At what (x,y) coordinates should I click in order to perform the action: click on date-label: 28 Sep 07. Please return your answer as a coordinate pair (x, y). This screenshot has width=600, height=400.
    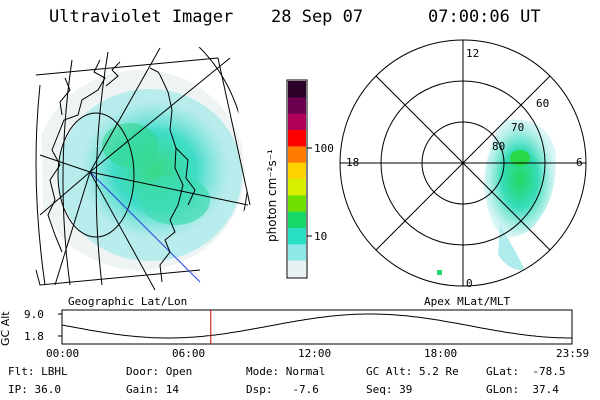
    Looking at the image, I should click on (317, 17).